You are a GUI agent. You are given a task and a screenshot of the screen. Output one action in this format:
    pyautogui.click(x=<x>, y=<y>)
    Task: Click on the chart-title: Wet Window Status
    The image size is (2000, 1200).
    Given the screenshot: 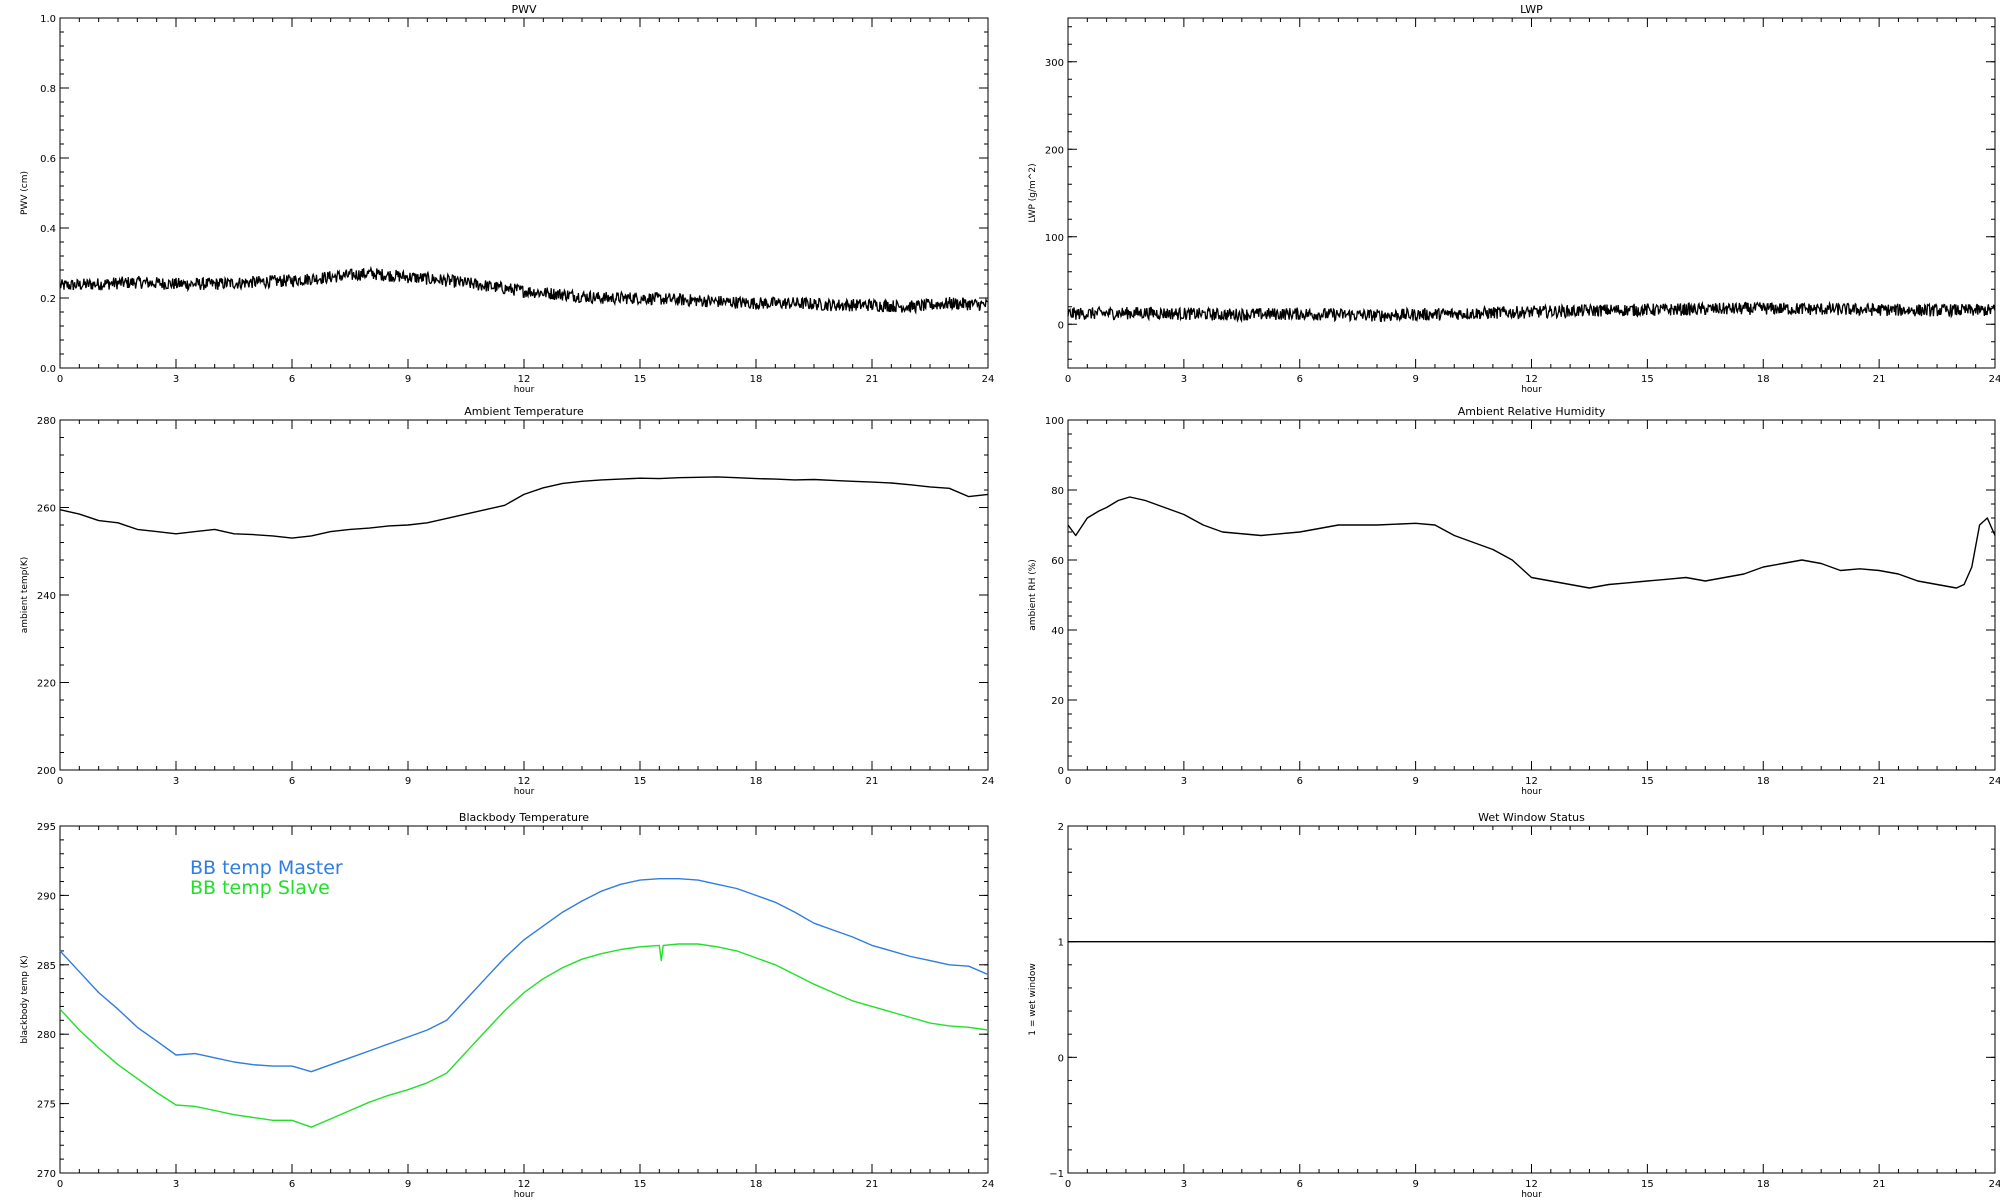 What is the action you would take?
    pyautogui.click(x=1531, y=817)
    